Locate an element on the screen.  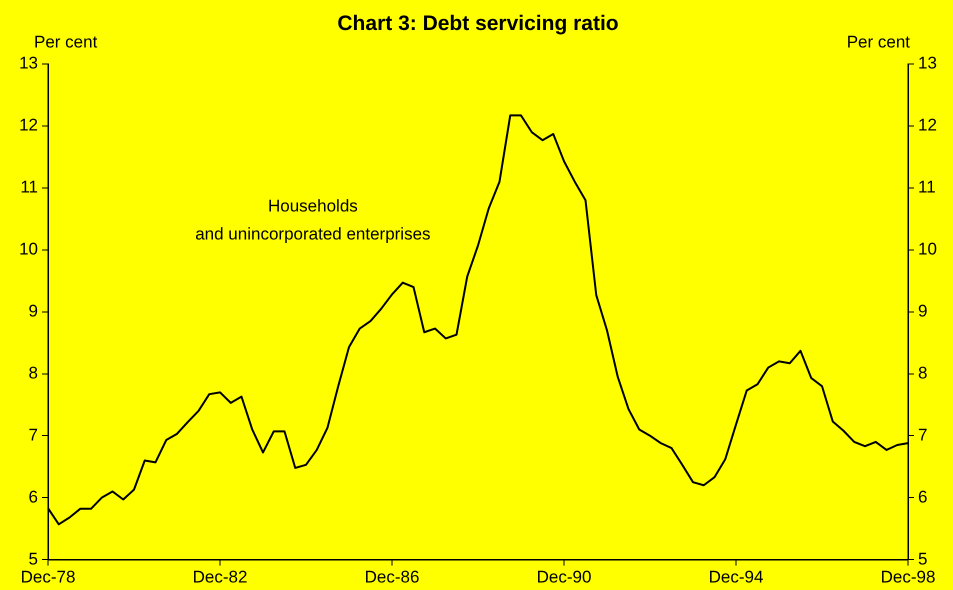
x-tick-label: Dec-94 is located at coordinates (736, 576).